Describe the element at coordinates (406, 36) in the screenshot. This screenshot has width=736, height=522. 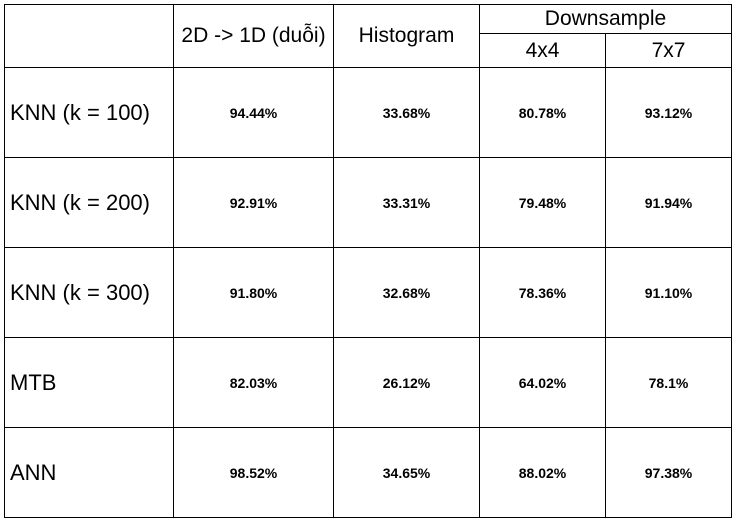
I see `header-histogram: Histogram` at that location.